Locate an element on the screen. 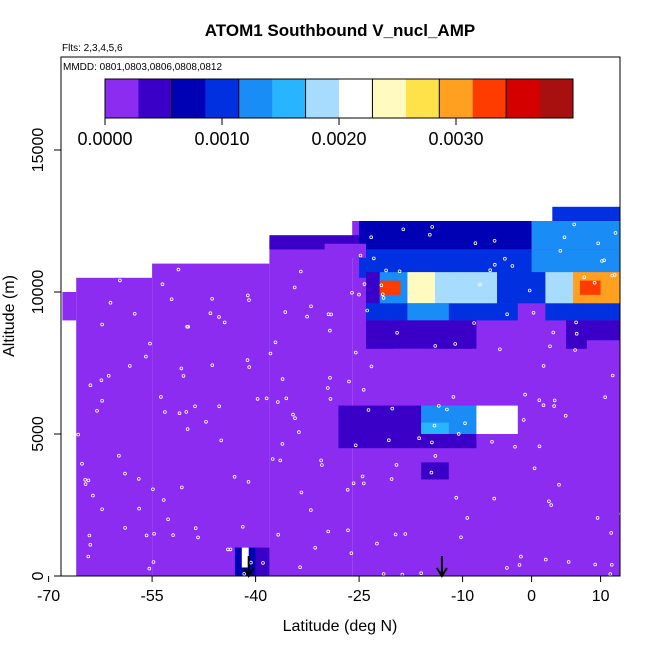  x-tick-label: -55 is located at coordinates (152, 596).